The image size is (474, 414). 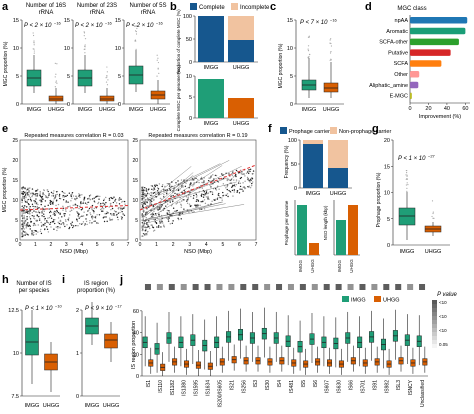 What do you see at coordinates (290, 21) in the screenshot?
I see `panel-c-ytick-label: 15` at bounding box center [290, 21].